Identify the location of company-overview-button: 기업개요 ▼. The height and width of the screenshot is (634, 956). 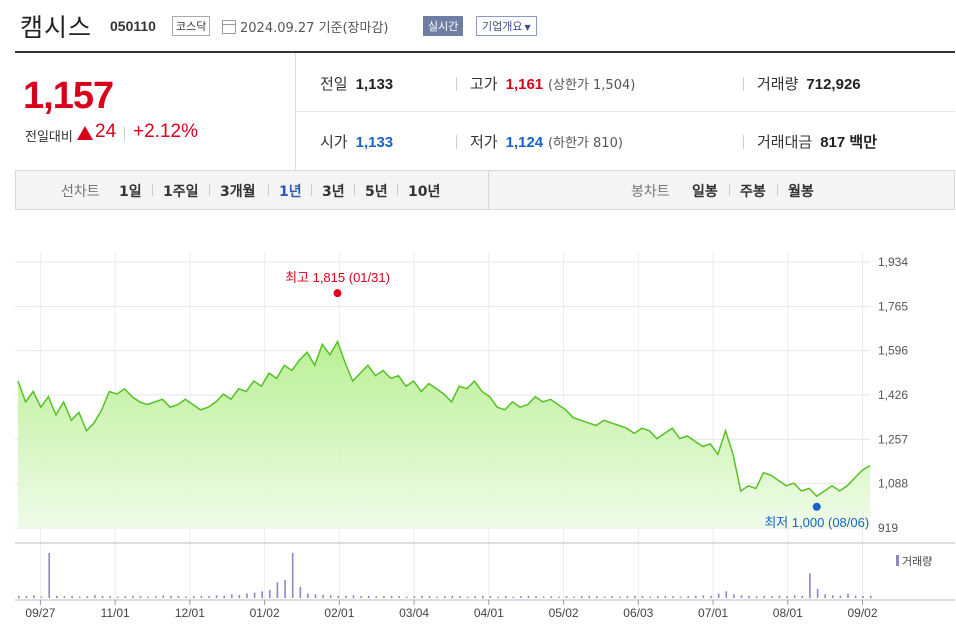
(506, 26).